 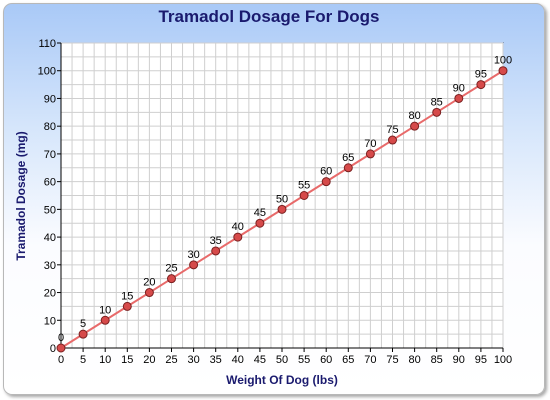 I want to click on data-label: 100, so click(x=503, y=61).